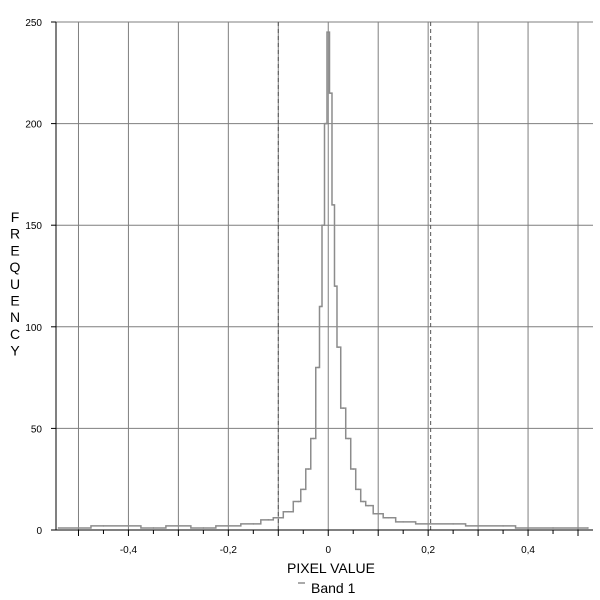 The height and width of the screenshot is (600, 600). What do you see at coordinates (129, 550) in the screenshot?
I see `x-tick-label: -0,4` at bounding box center [129, 550].